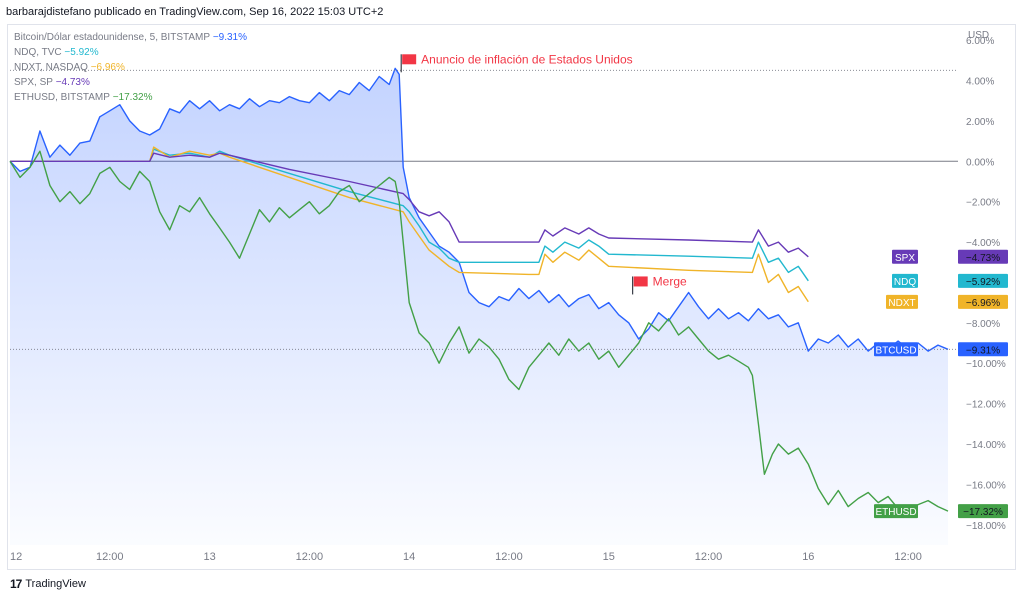  I want to click on y-tick-label: −12.00%, so click(986, 405).